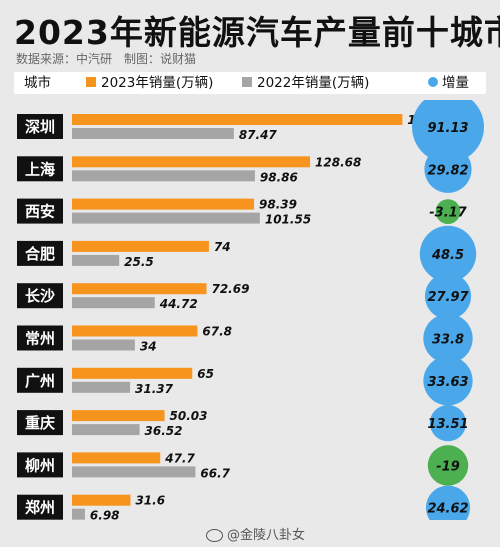 This screenshot has height=547, width=500. What do you see at coordinates (279, 177) in the screenshot?
I see `value-label-2022: 98.86` at bounding box center [279, 177].